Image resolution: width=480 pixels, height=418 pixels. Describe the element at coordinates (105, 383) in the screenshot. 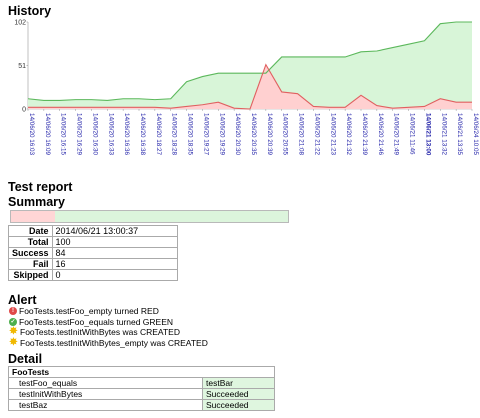

I see `test-name: testFoo_equals` at that location.